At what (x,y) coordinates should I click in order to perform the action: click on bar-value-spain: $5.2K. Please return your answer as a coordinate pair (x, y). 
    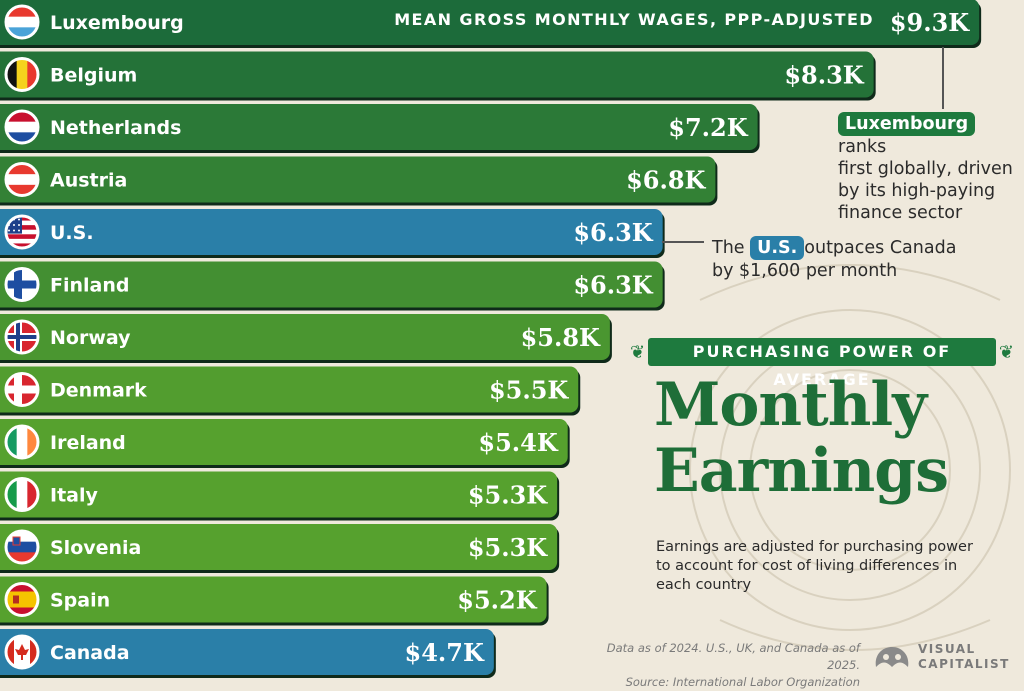
    Looking at the image, I should click on (497, 600).